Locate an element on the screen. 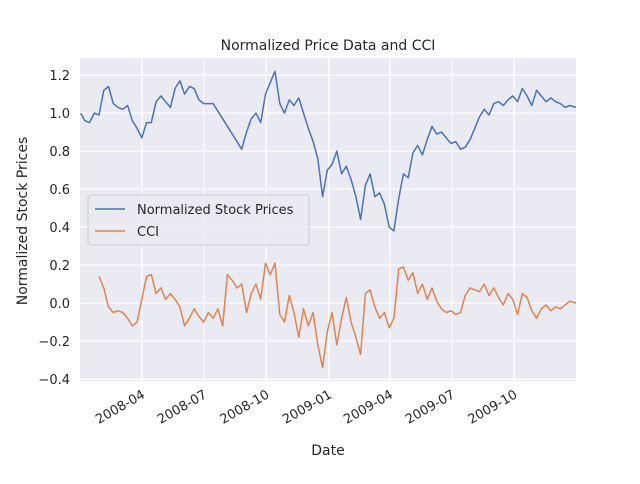 The image size is (640, 484). legend-label-cci: CCI is located at coordinates (148, 232).